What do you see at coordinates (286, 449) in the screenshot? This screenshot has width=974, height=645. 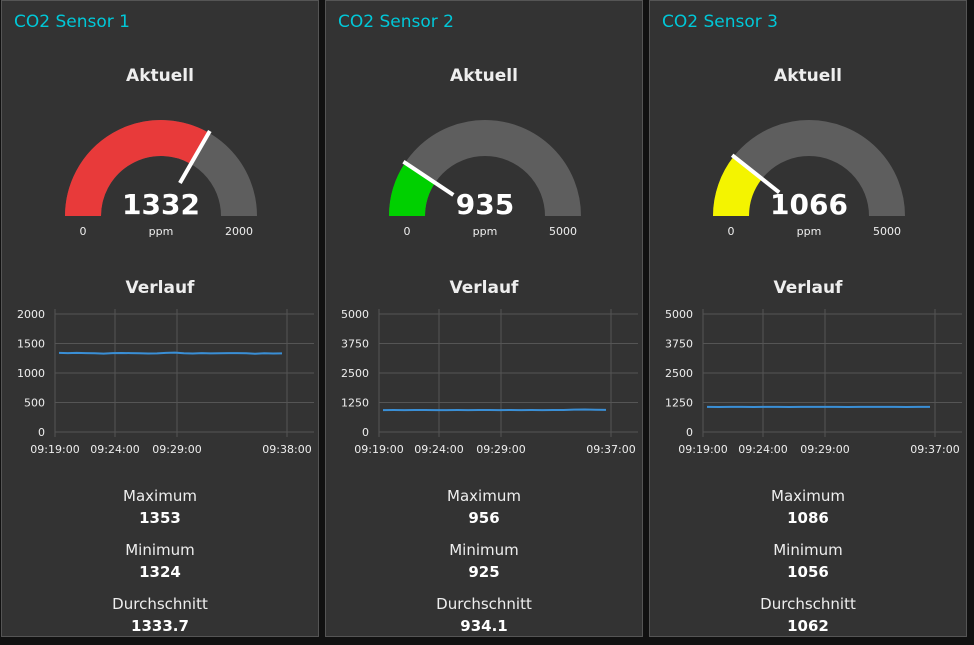 I see `x-tick-label: 09:38:00` at bounding box center [286, 449].